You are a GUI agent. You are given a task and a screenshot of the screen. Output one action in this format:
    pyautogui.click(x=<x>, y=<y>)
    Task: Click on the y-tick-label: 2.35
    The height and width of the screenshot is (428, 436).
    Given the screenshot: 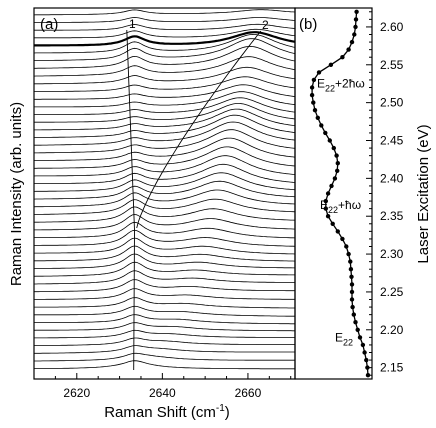 What is the action you would take?
    pyautogui.click(x=392, y=216)
    